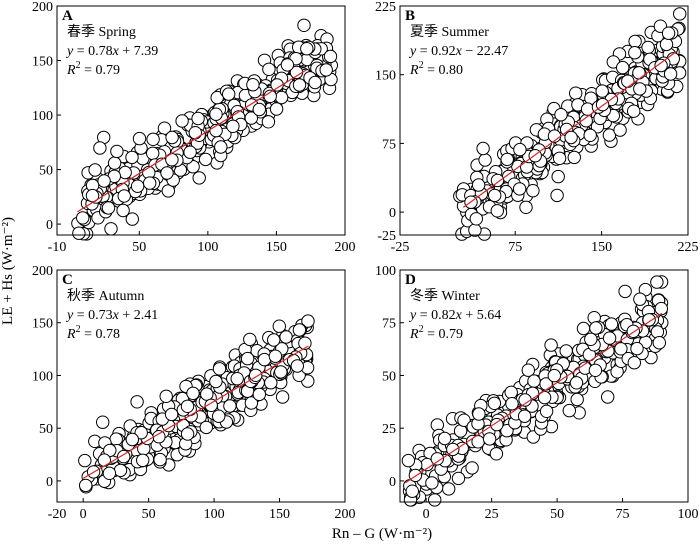  I want to click on panel-letter: C, so click(67, 280).